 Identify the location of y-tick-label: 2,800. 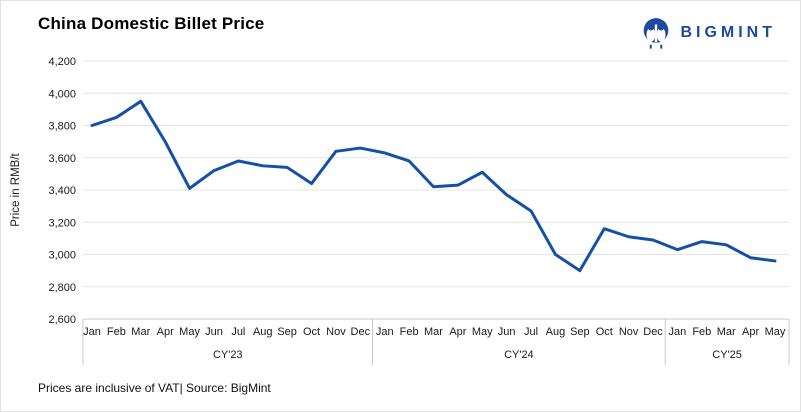
(62, 288).